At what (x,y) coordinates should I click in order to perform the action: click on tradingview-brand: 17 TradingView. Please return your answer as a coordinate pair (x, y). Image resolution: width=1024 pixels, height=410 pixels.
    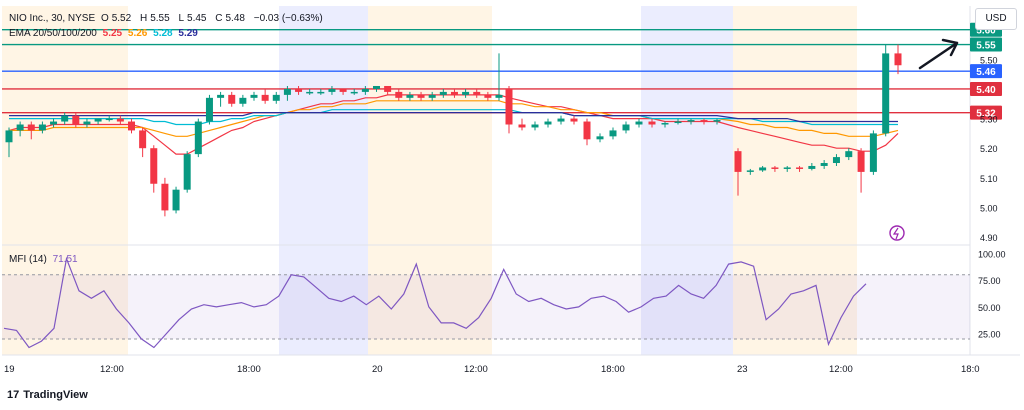
    Looking at the image, I should click on (47, 395).